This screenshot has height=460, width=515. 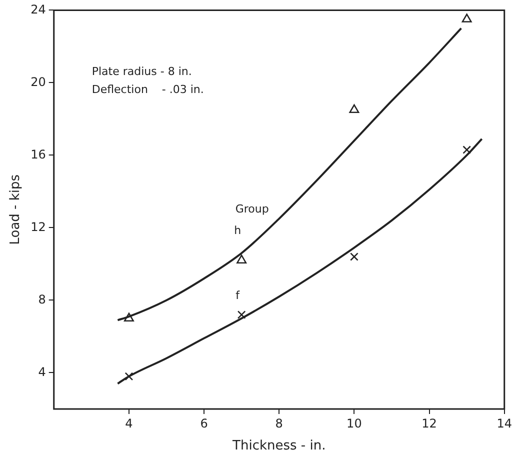 I want to click on series-label: h, so click(x=238, y=230).